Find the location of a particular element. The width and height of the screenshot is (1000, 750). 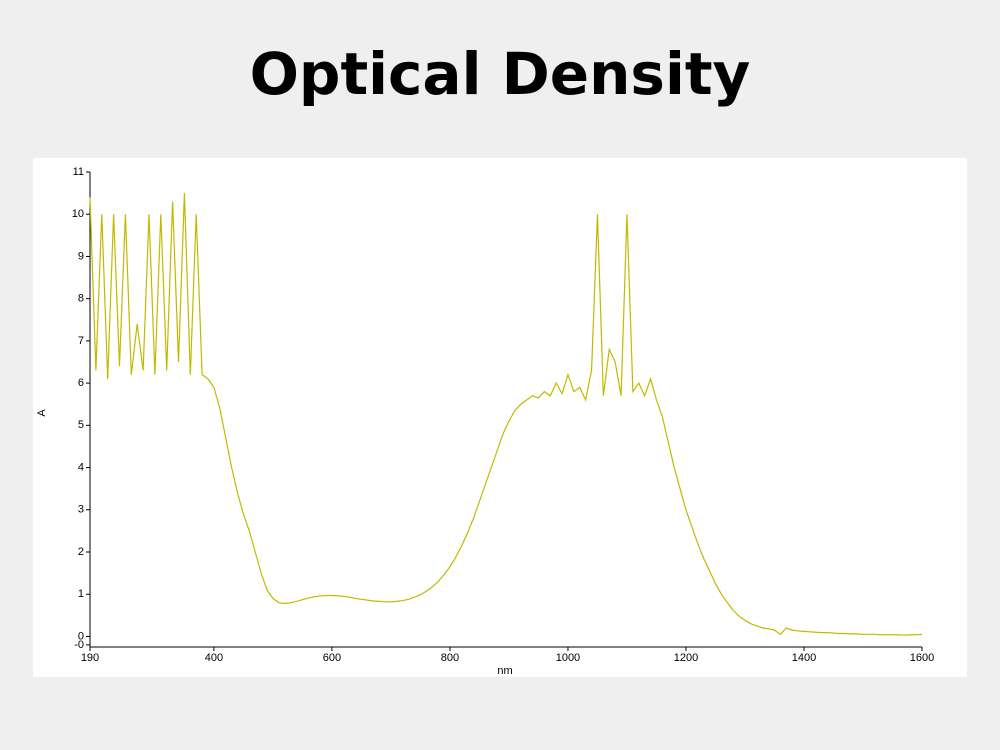

y-tick-label: 5 is located at coordinates (81, 425).